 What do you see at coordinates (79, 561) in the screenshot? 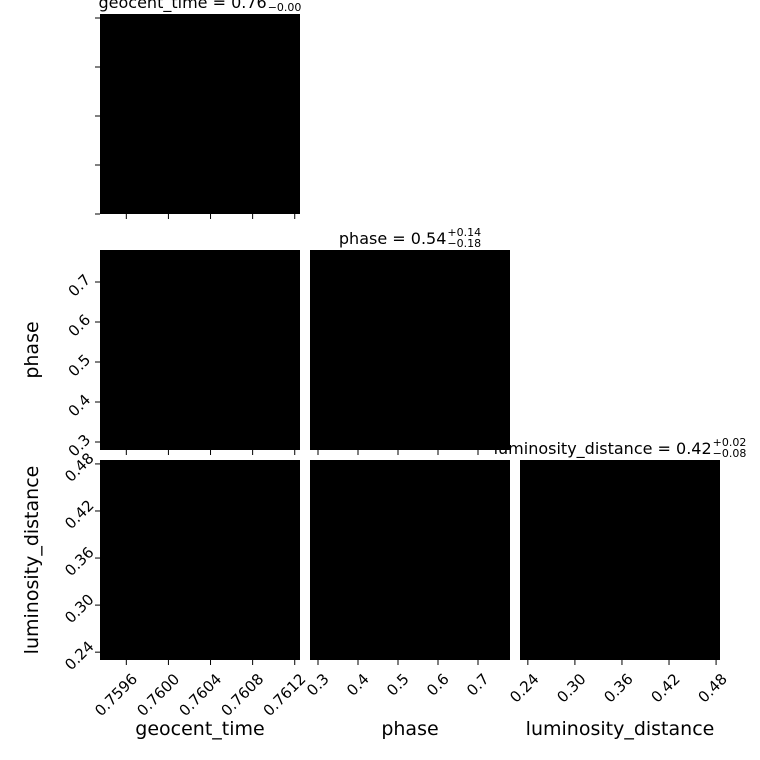
I see `y-tick-label-luminosity_distance: 0.36` at bounding box center [79, 561].